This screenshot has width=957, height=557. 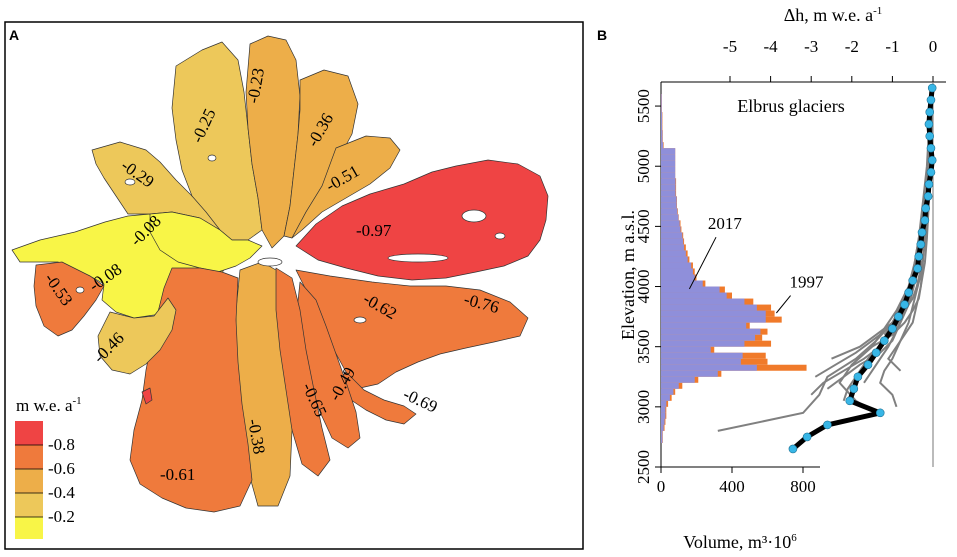 What do you see at coordinates (643, 106) in the screenshot?
I see `y-tick-label: 5500` at bounding box center [643, 106].